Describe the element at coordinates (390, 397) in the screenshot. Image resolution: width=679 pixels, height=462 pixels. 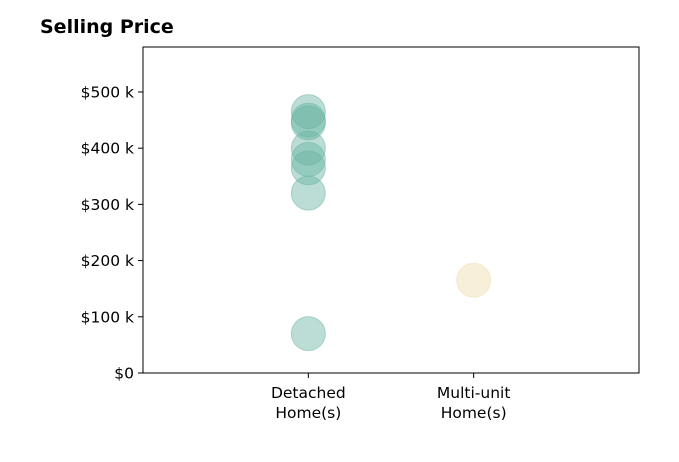
I see `x-axis: Detached Home(s) Multi-unit Home(s)` at that location.